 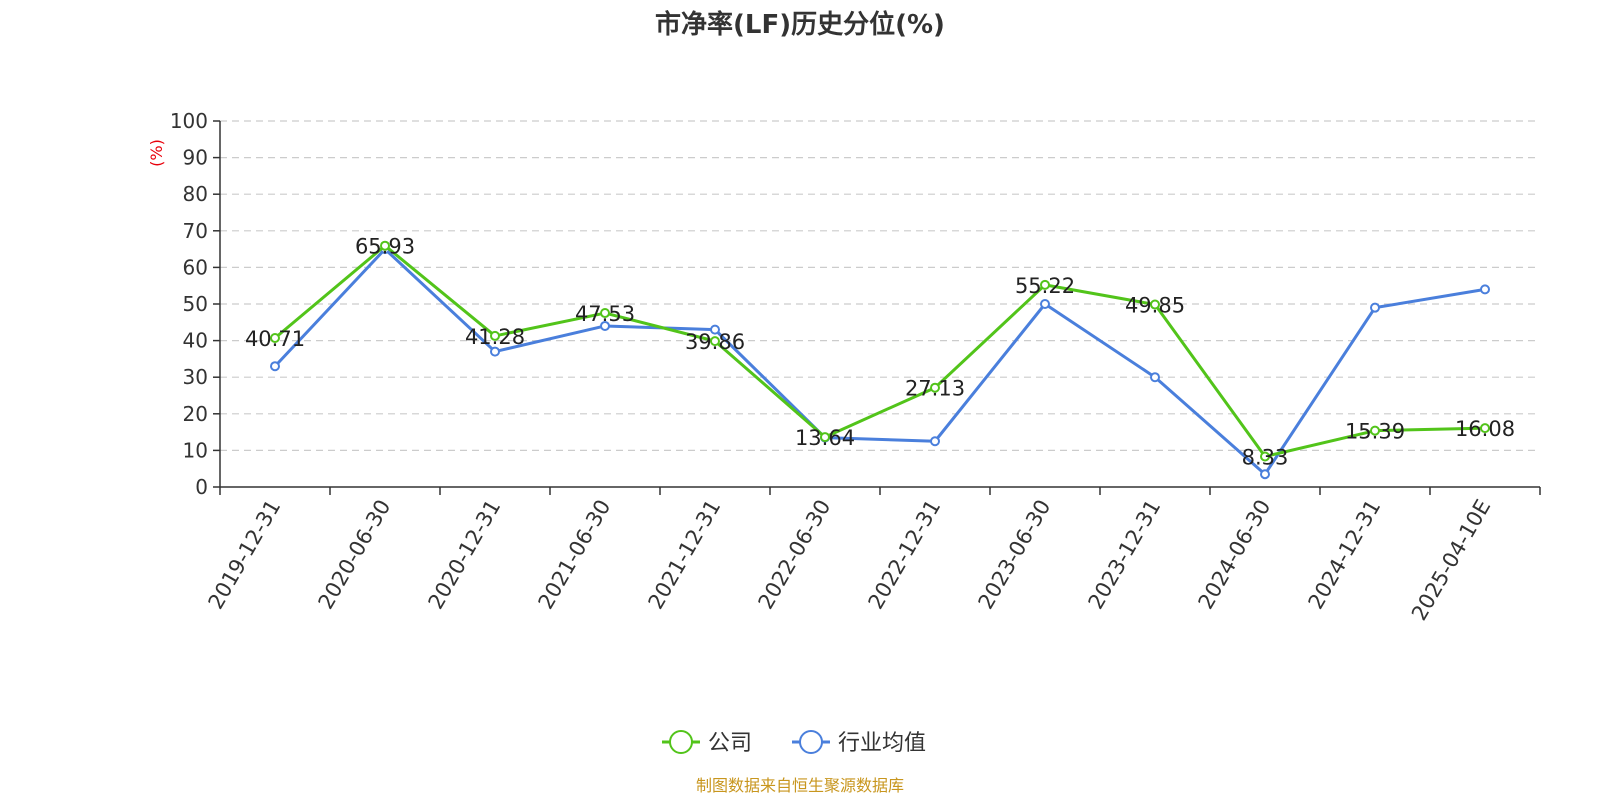 I want to click on data-label: 41.28, so click(x=495, y=337).